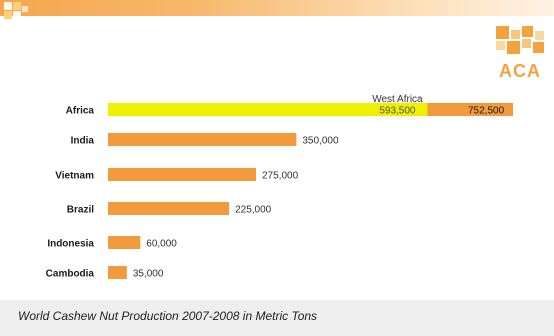 Image resolution: width=554 pixels, height=336 pixels. I want to click on bar-segment-west-africa, so click(268, 109).